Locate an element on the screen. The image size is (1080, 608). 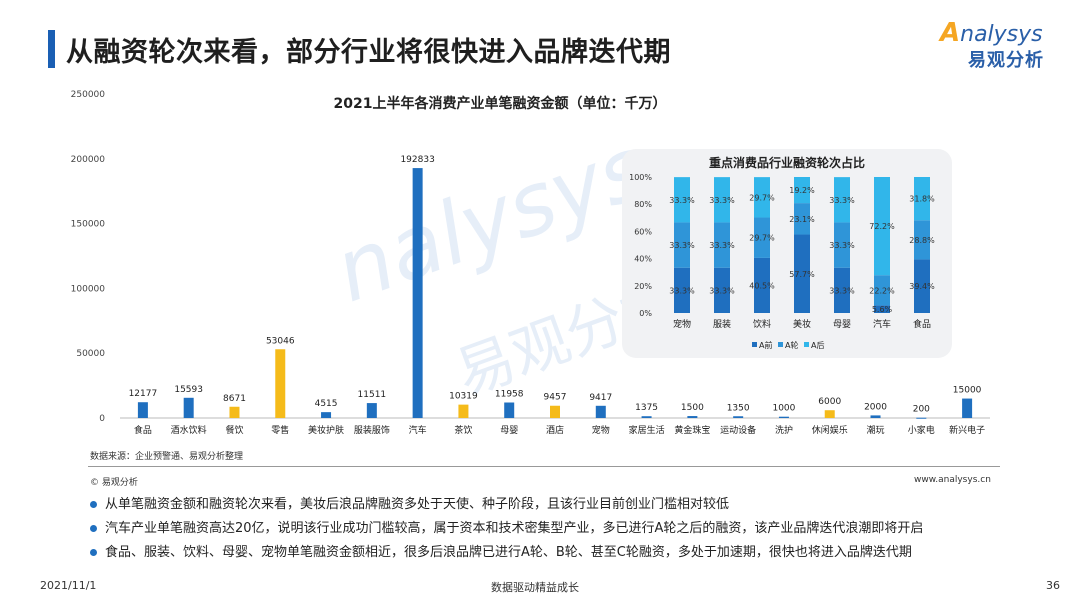
segment-label: 29.7% is located at coordinates (762, 238).